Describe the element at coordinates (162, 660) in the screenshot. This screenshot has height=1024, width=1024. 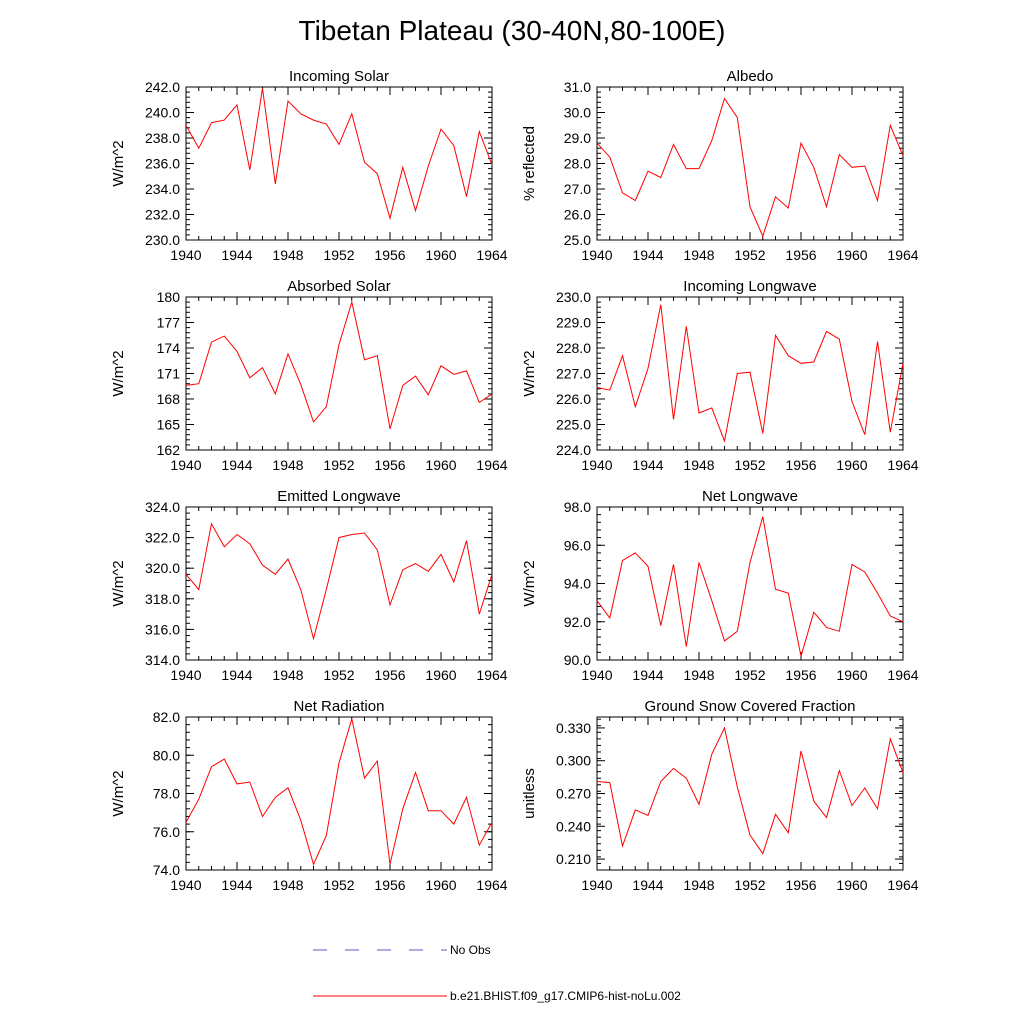
I see `y-tick-label: 314.0` at that location.